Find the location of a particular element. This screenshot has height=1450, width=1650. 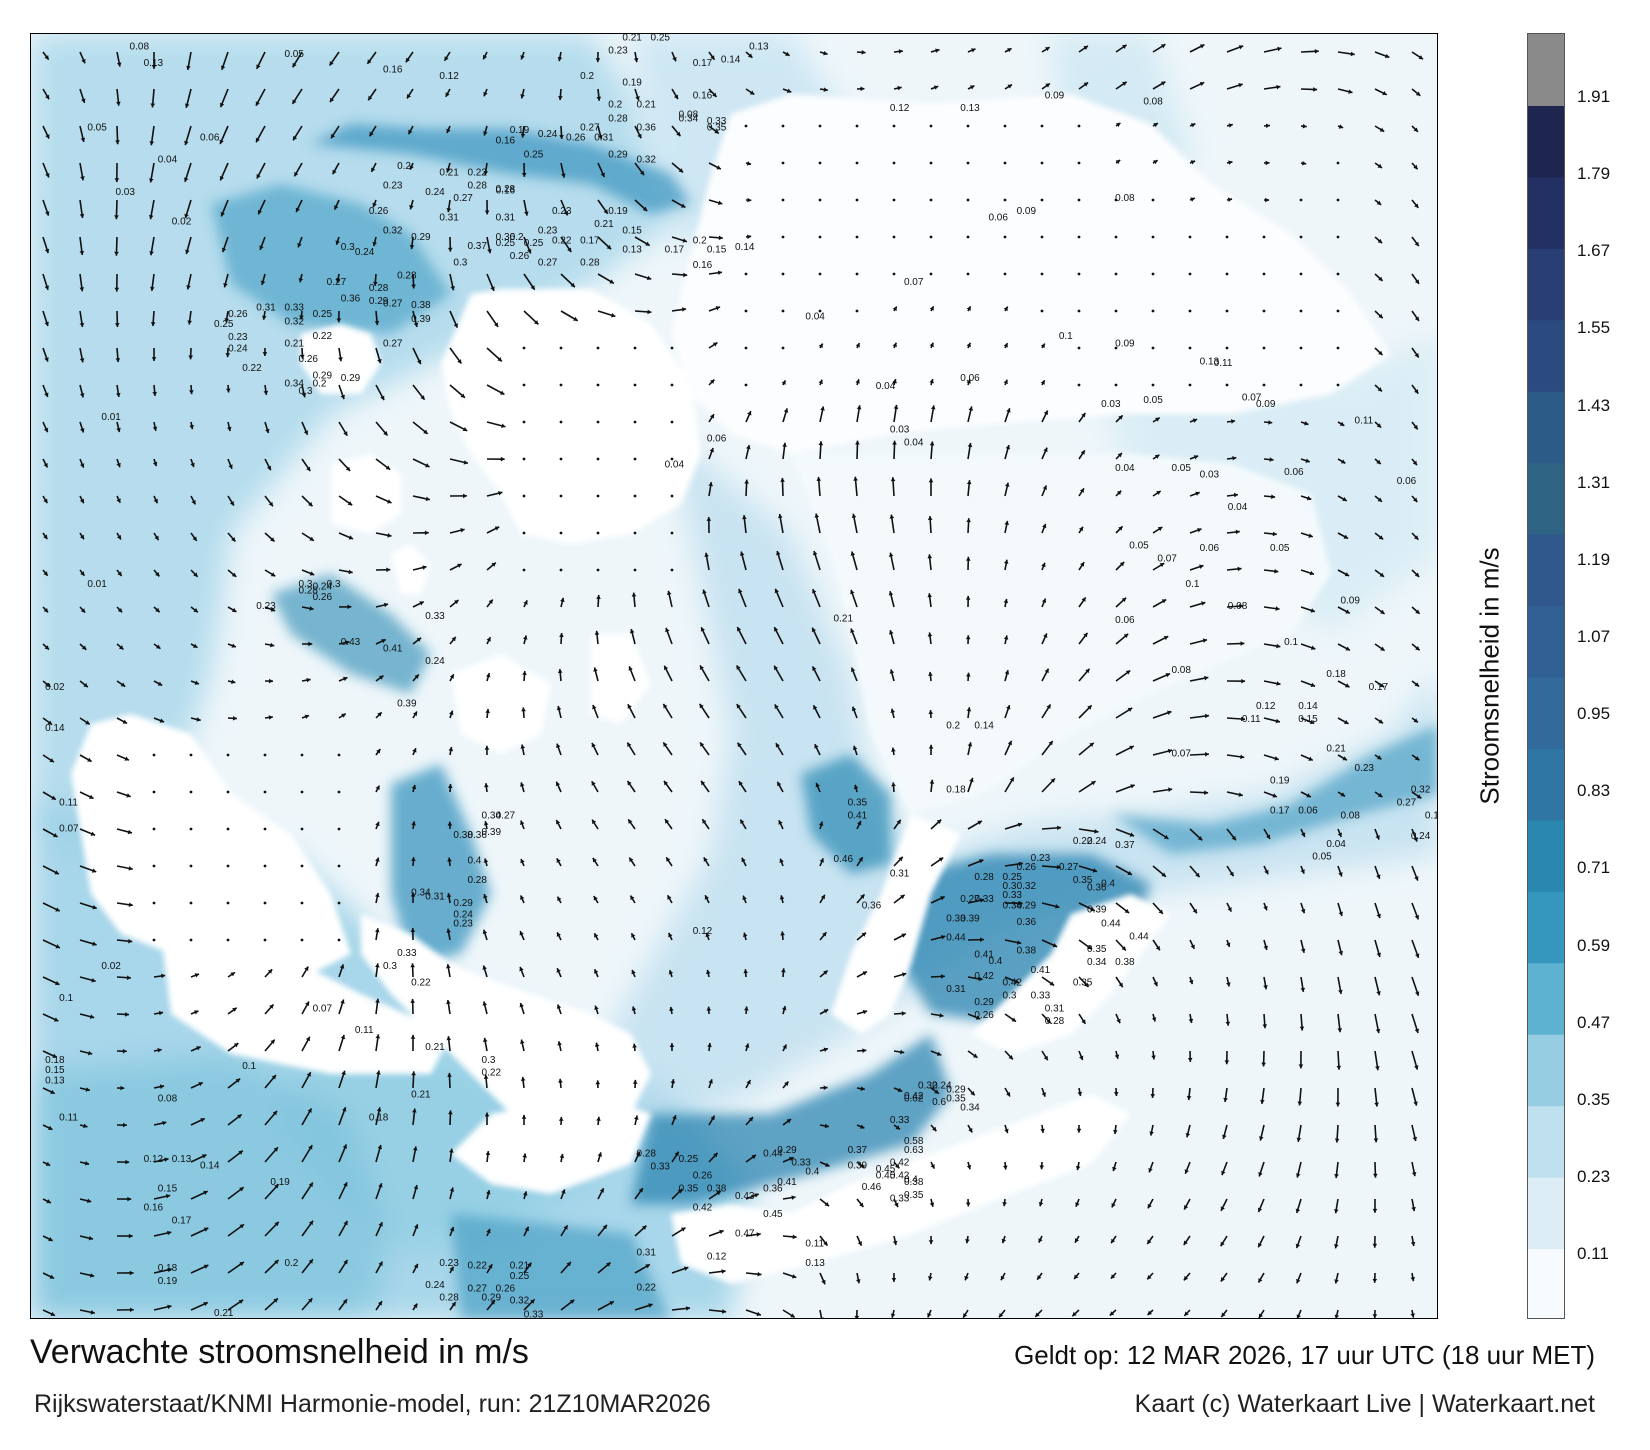

speed-value-label: 0.09 is located at coordinates (1125, 343).